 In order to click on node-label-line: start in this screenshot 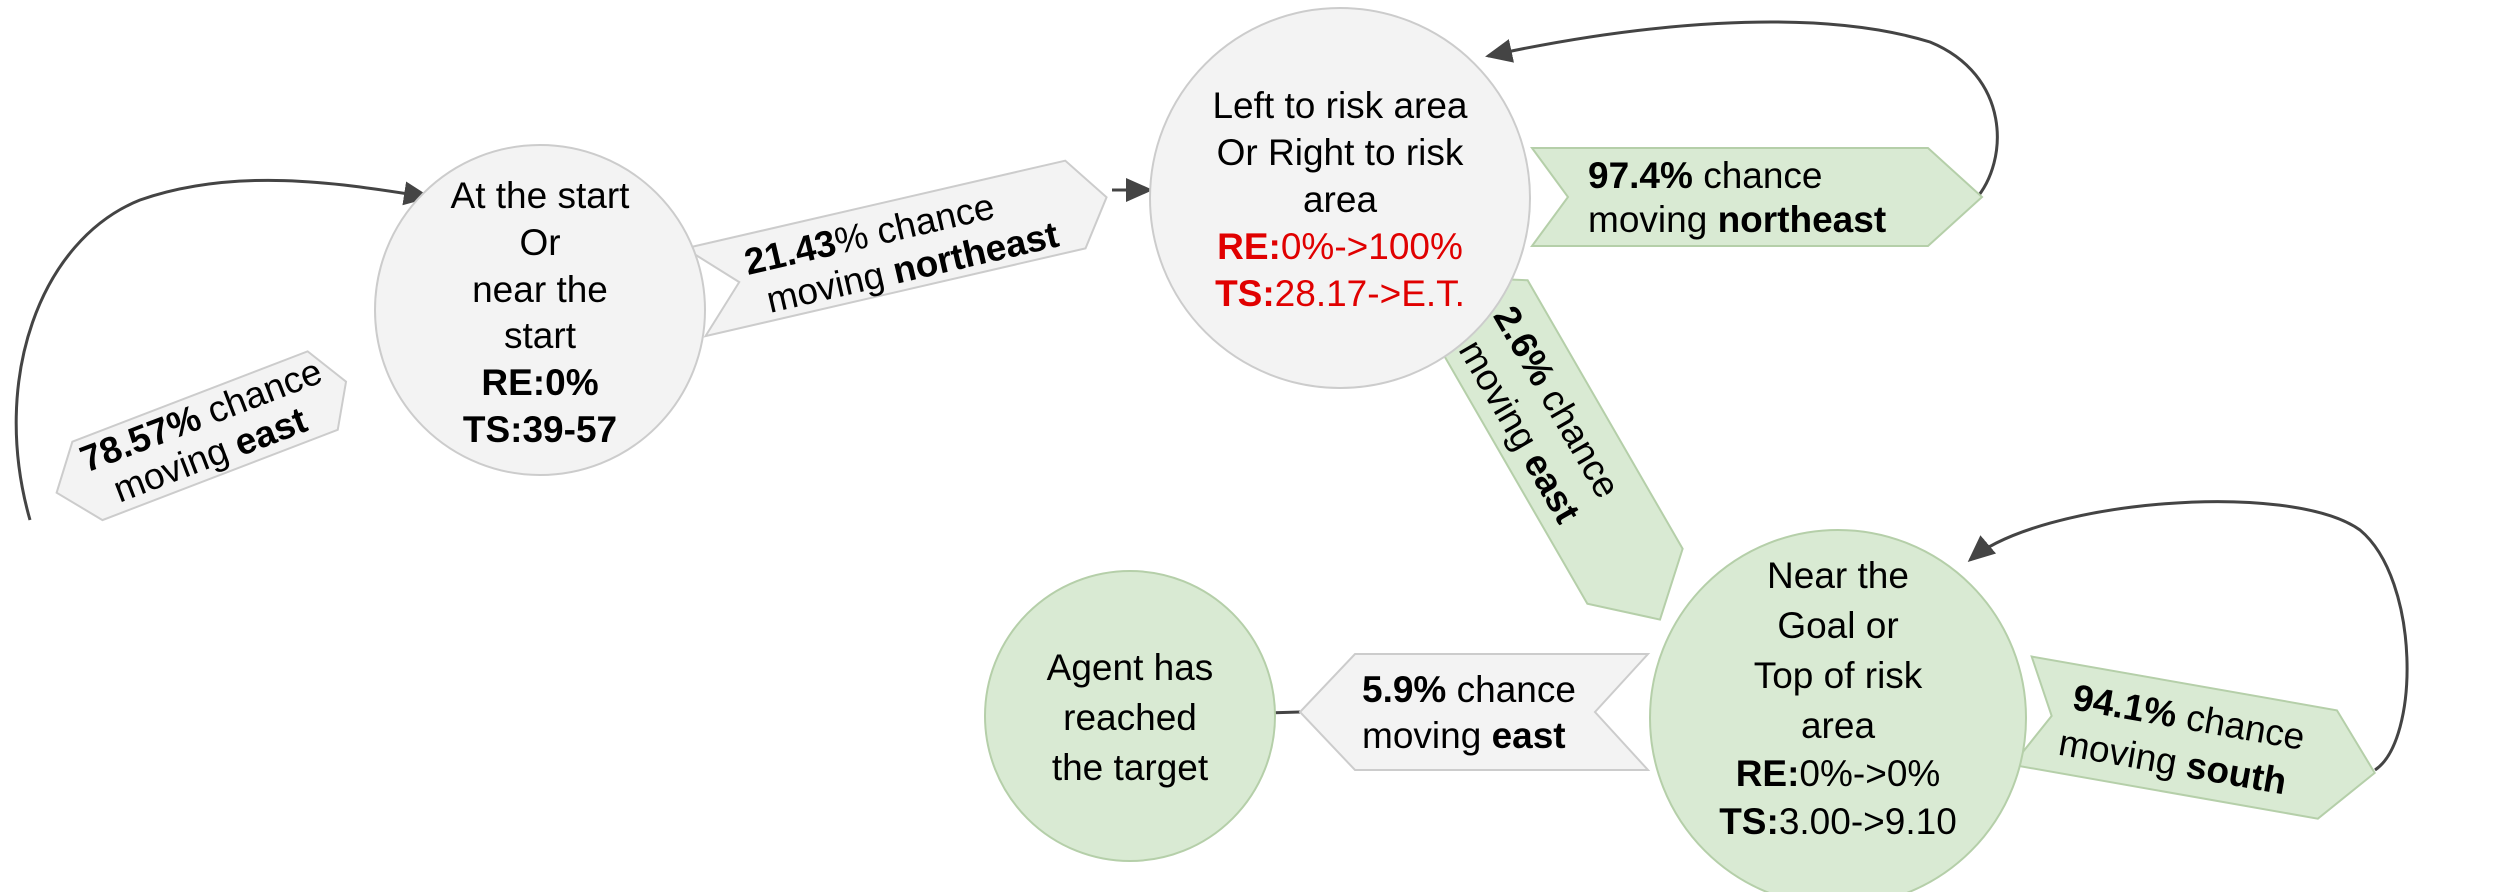, I will do `click(540, 335)`.